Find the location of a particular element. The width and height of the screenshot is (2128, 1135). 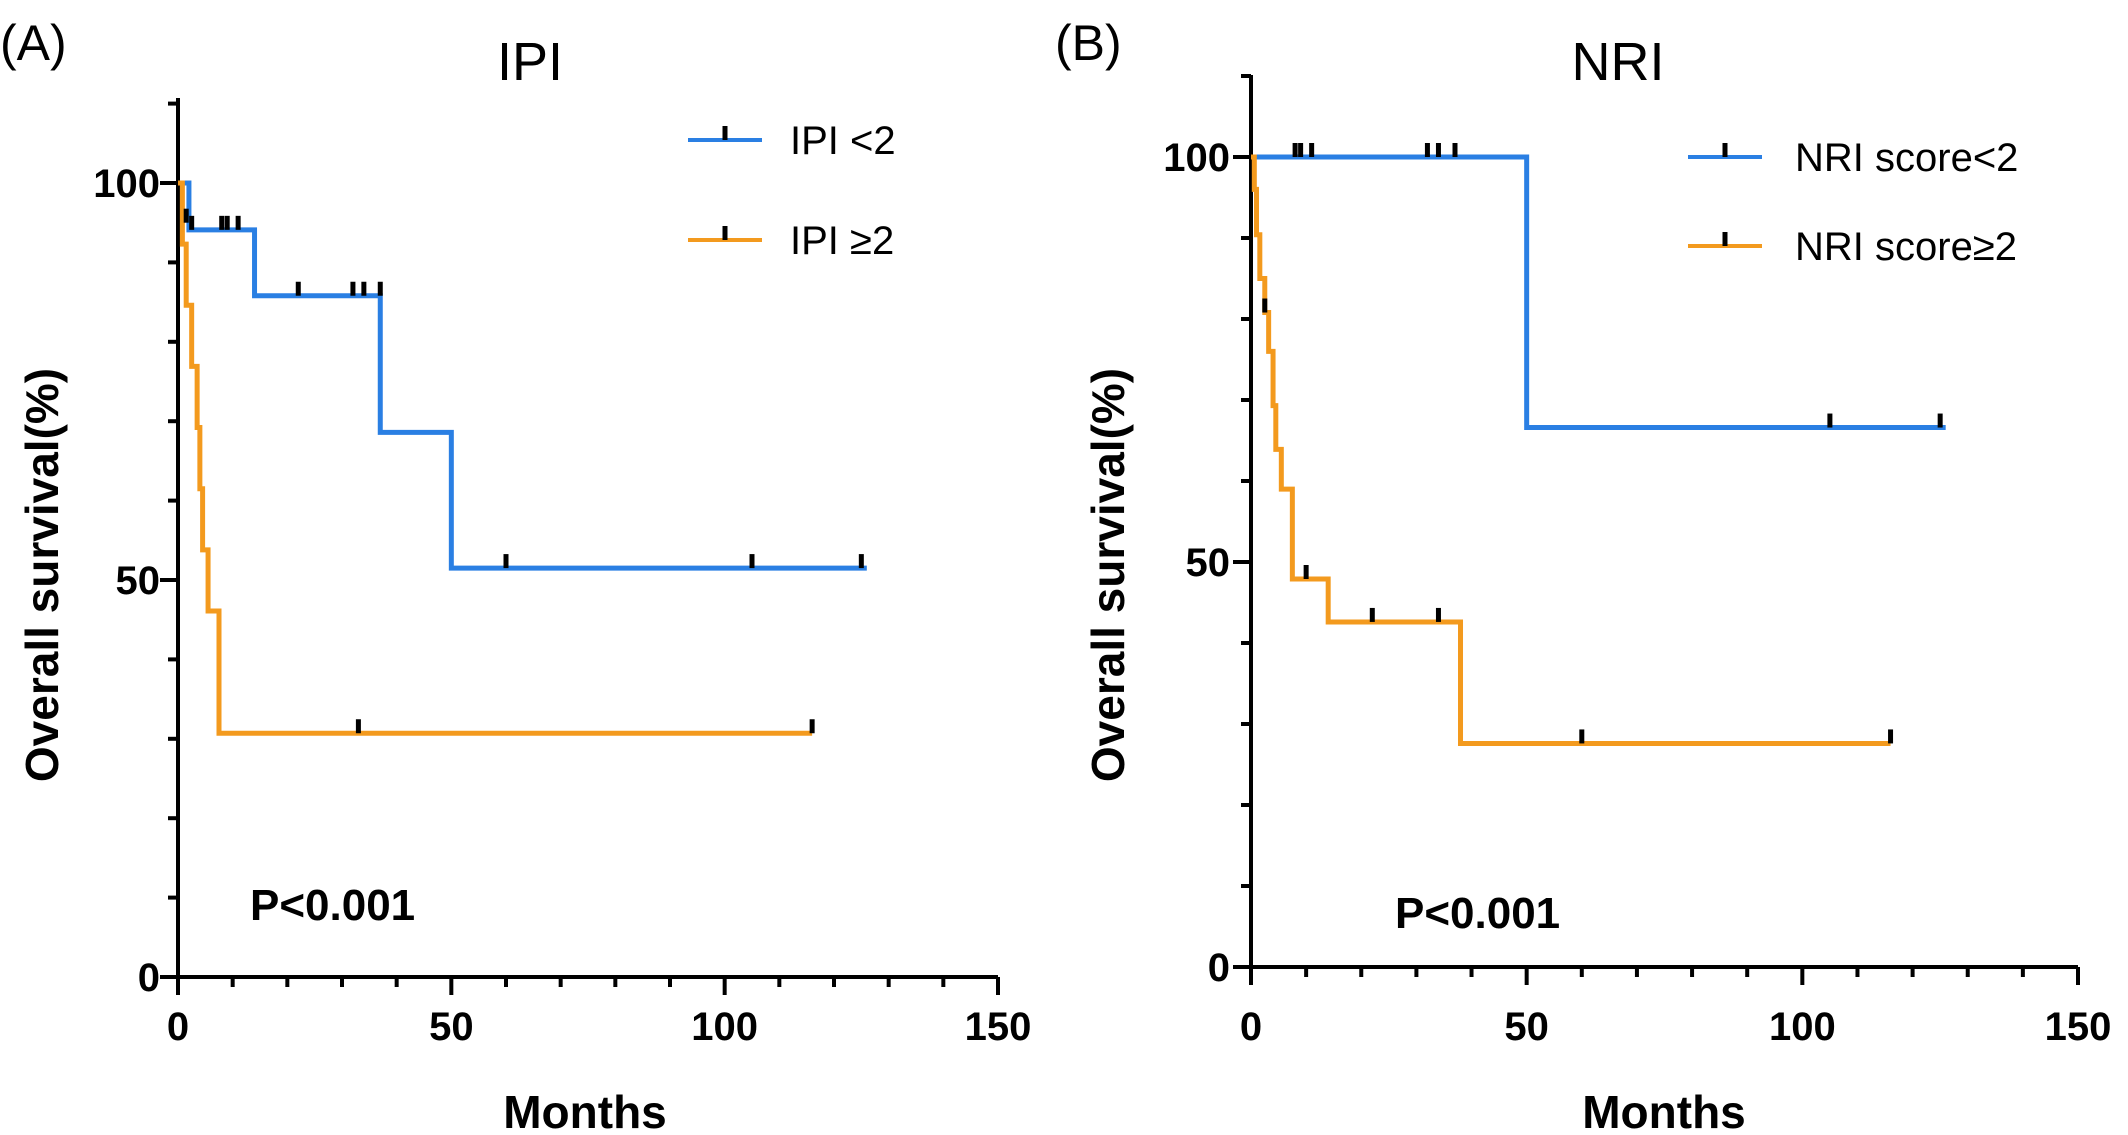

panel-a-legend-label-1: IPI ≥2 is located at coordinates (842, 241).